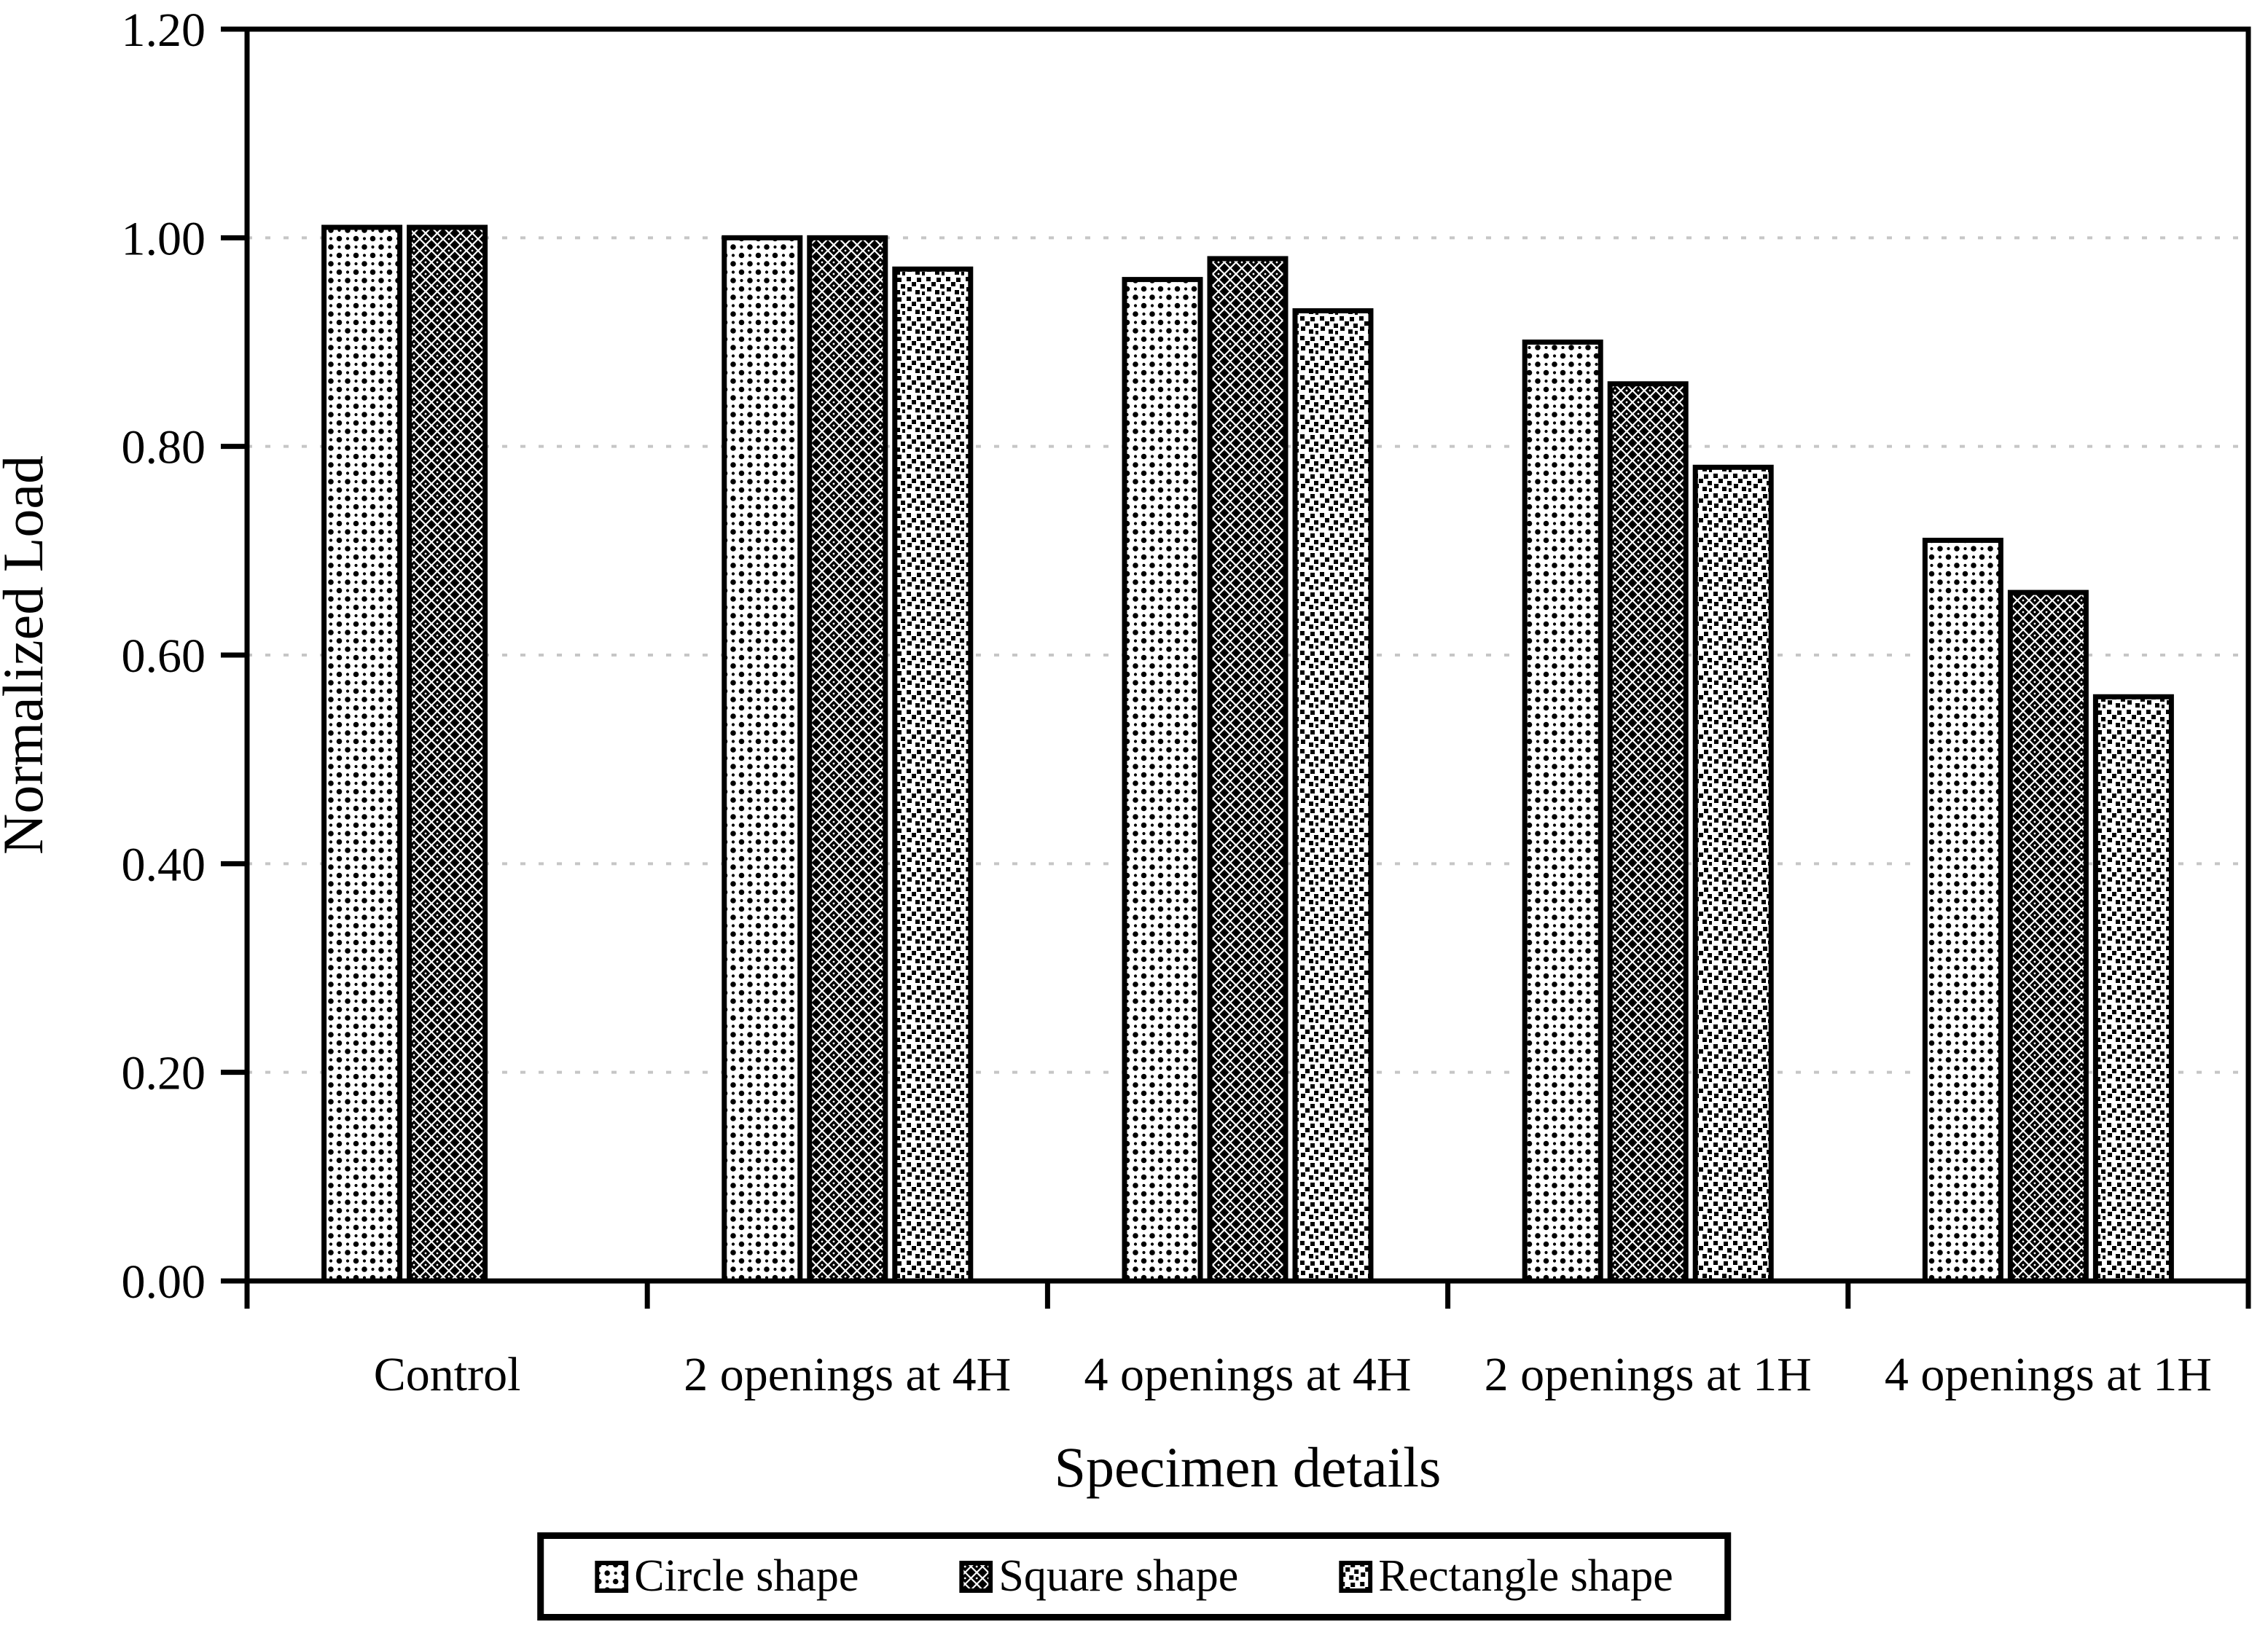 This screenshot has width=2268, height=1638. I want to click on y-tick-label: 0.80, so click(164, 447).